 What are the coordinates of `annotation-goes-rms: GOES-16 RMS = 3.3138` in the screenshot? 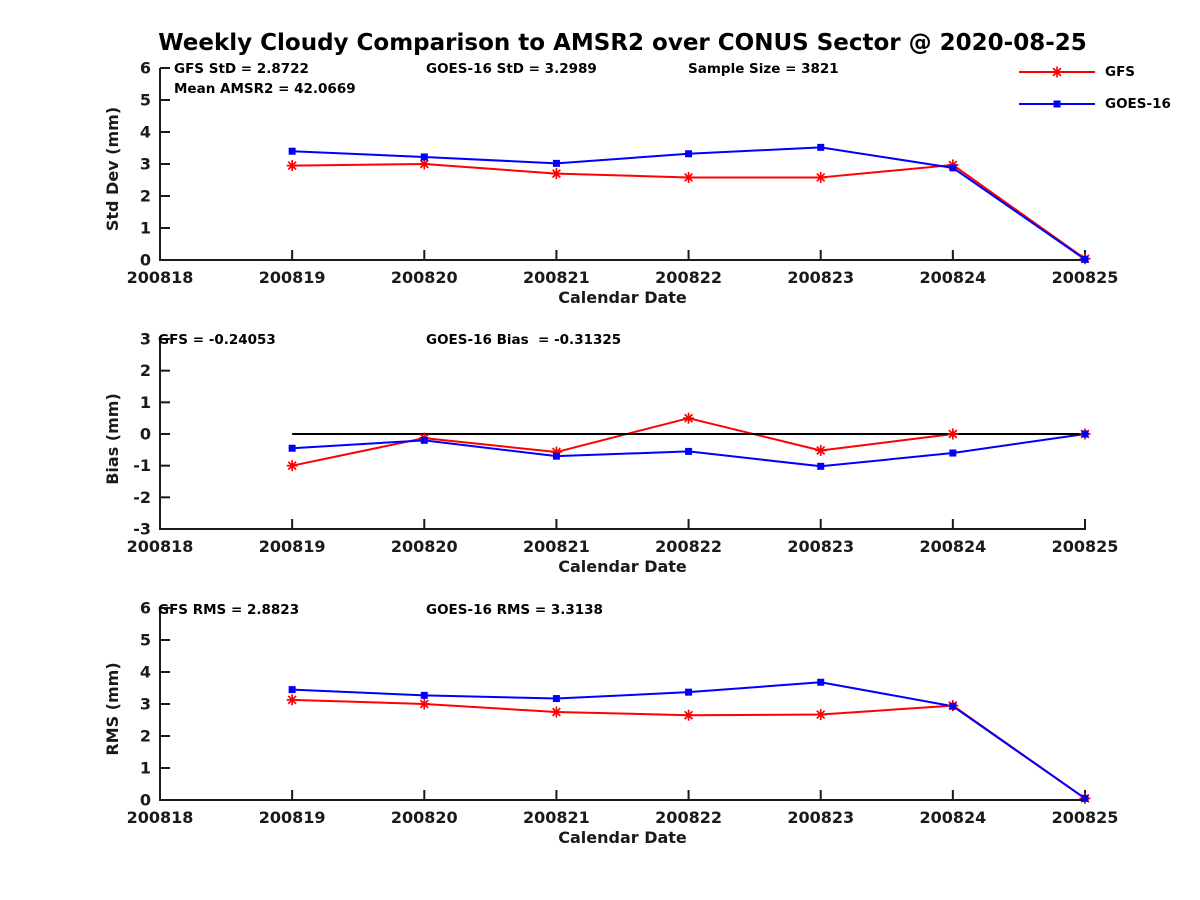 It's located at (514, 610).